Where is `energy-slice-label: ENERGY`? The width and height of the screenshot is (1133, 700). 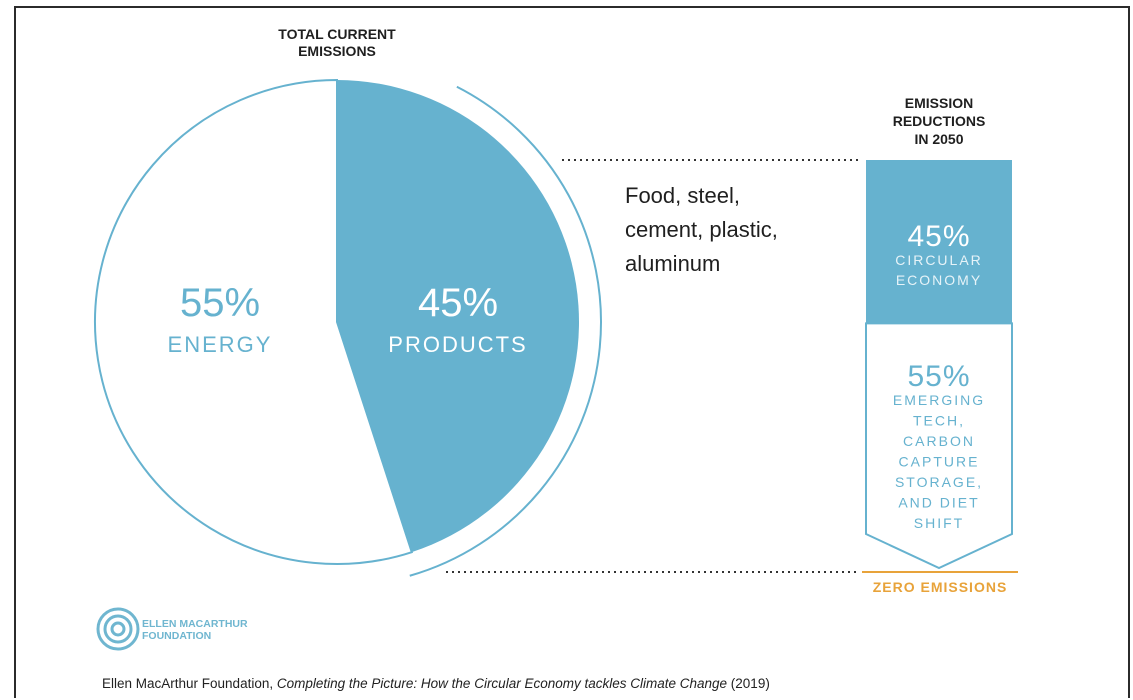
energy-slice-label: ENERGY is located at coordinates (220, 344).